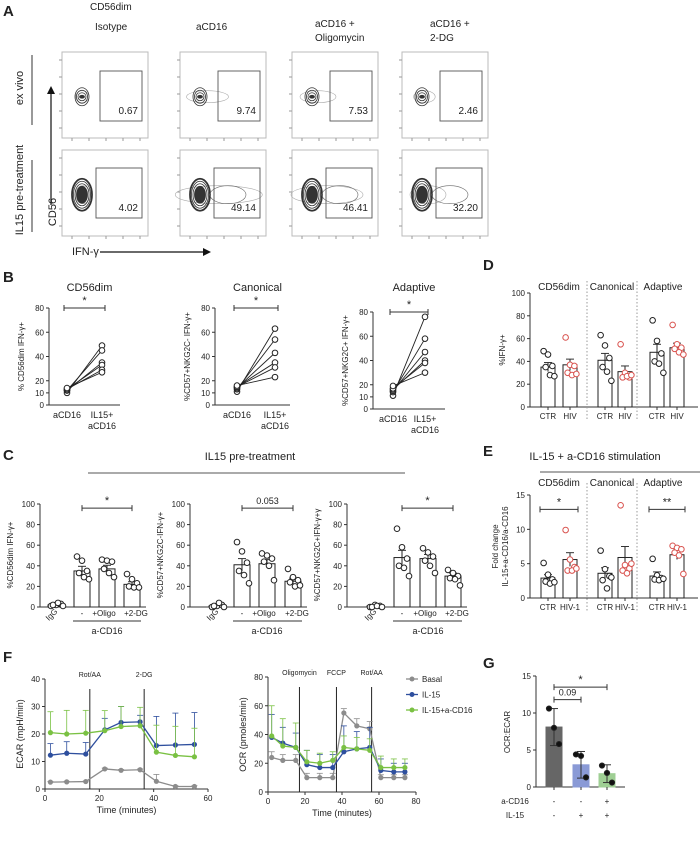 The width and height of the screenshot is (700, 846). I want to click on chart-title: CD56dim, so click(90, 288).